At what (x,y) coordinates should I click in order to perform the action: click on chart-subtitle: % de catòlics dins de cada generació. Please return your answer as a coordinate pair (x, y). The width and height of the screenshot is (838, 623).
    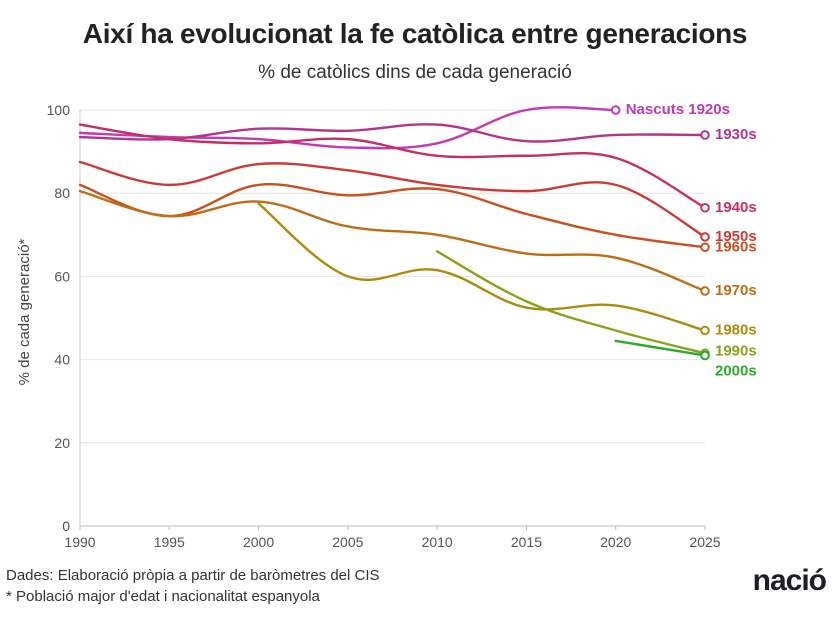
    Looking at the image, I should click on (415, 72).